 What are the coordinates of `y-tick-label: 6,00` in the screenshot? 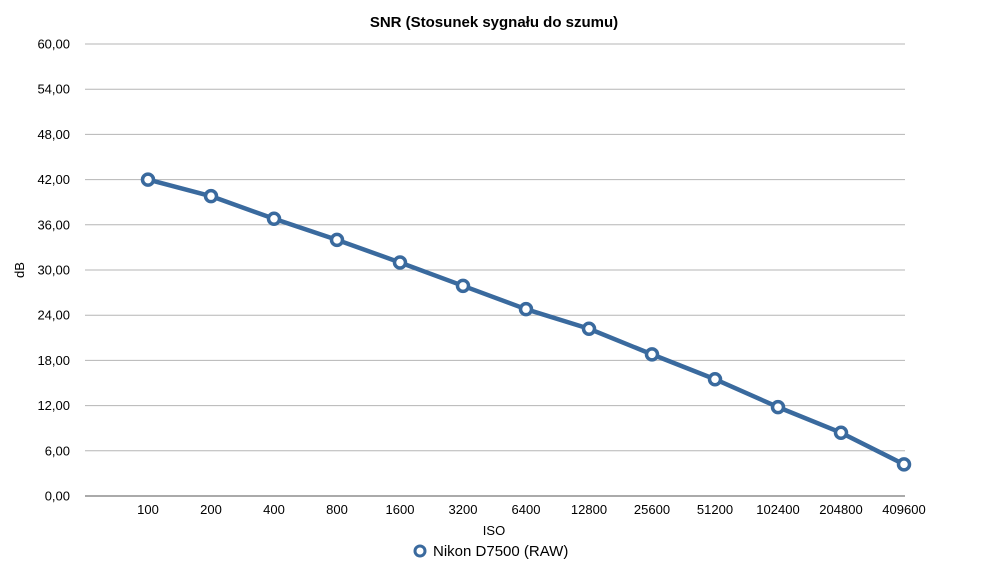 It's located at (57, 450).